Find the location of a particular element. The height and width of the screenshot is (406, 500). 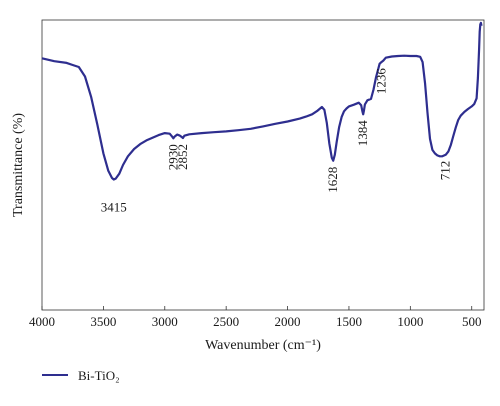

y-axis-title: Transmittance (%) is located at coordinates (18, 165).